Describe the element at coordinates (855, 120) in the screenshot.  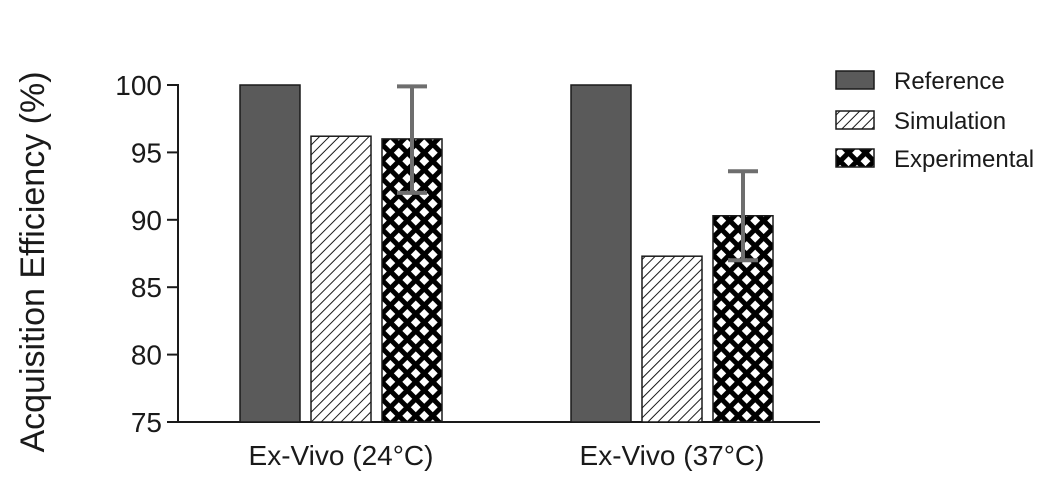
I see `legend-swatch-simulation` at that location.